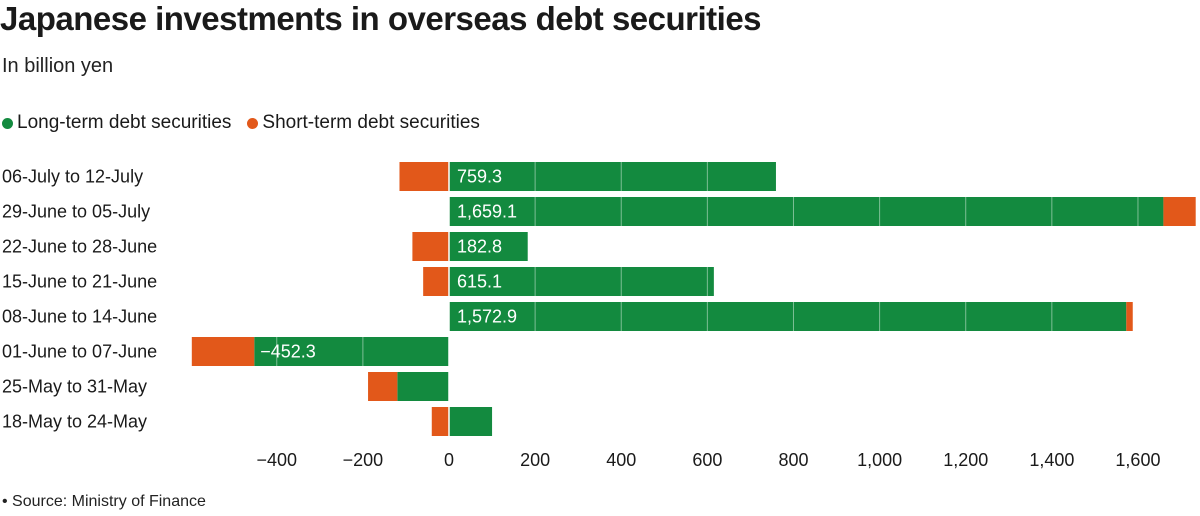  I want to click on category-label: 06-July to 12-July, so click(72, 177).